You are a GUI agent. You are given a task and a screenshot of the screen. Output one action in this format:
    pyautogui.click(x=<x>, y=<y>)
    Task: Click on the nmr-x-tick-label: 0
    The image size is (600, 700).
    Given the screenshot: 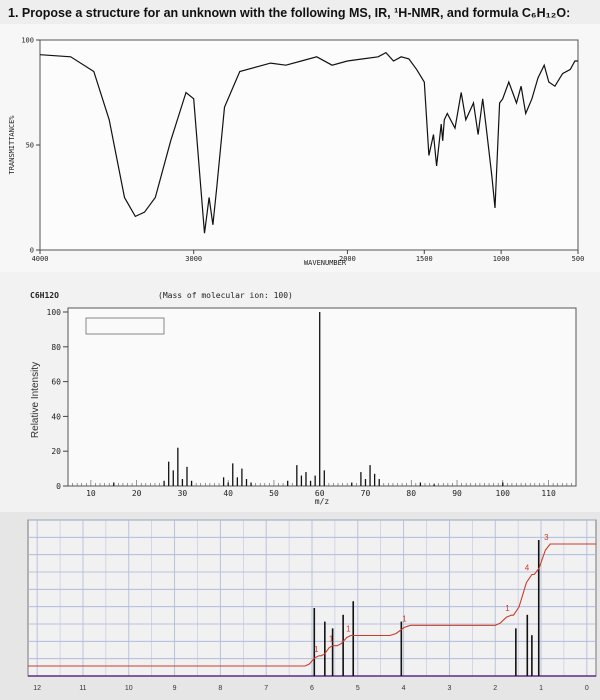 What is the action you would take?
    pyautogui.click(x=587, y=688)
    